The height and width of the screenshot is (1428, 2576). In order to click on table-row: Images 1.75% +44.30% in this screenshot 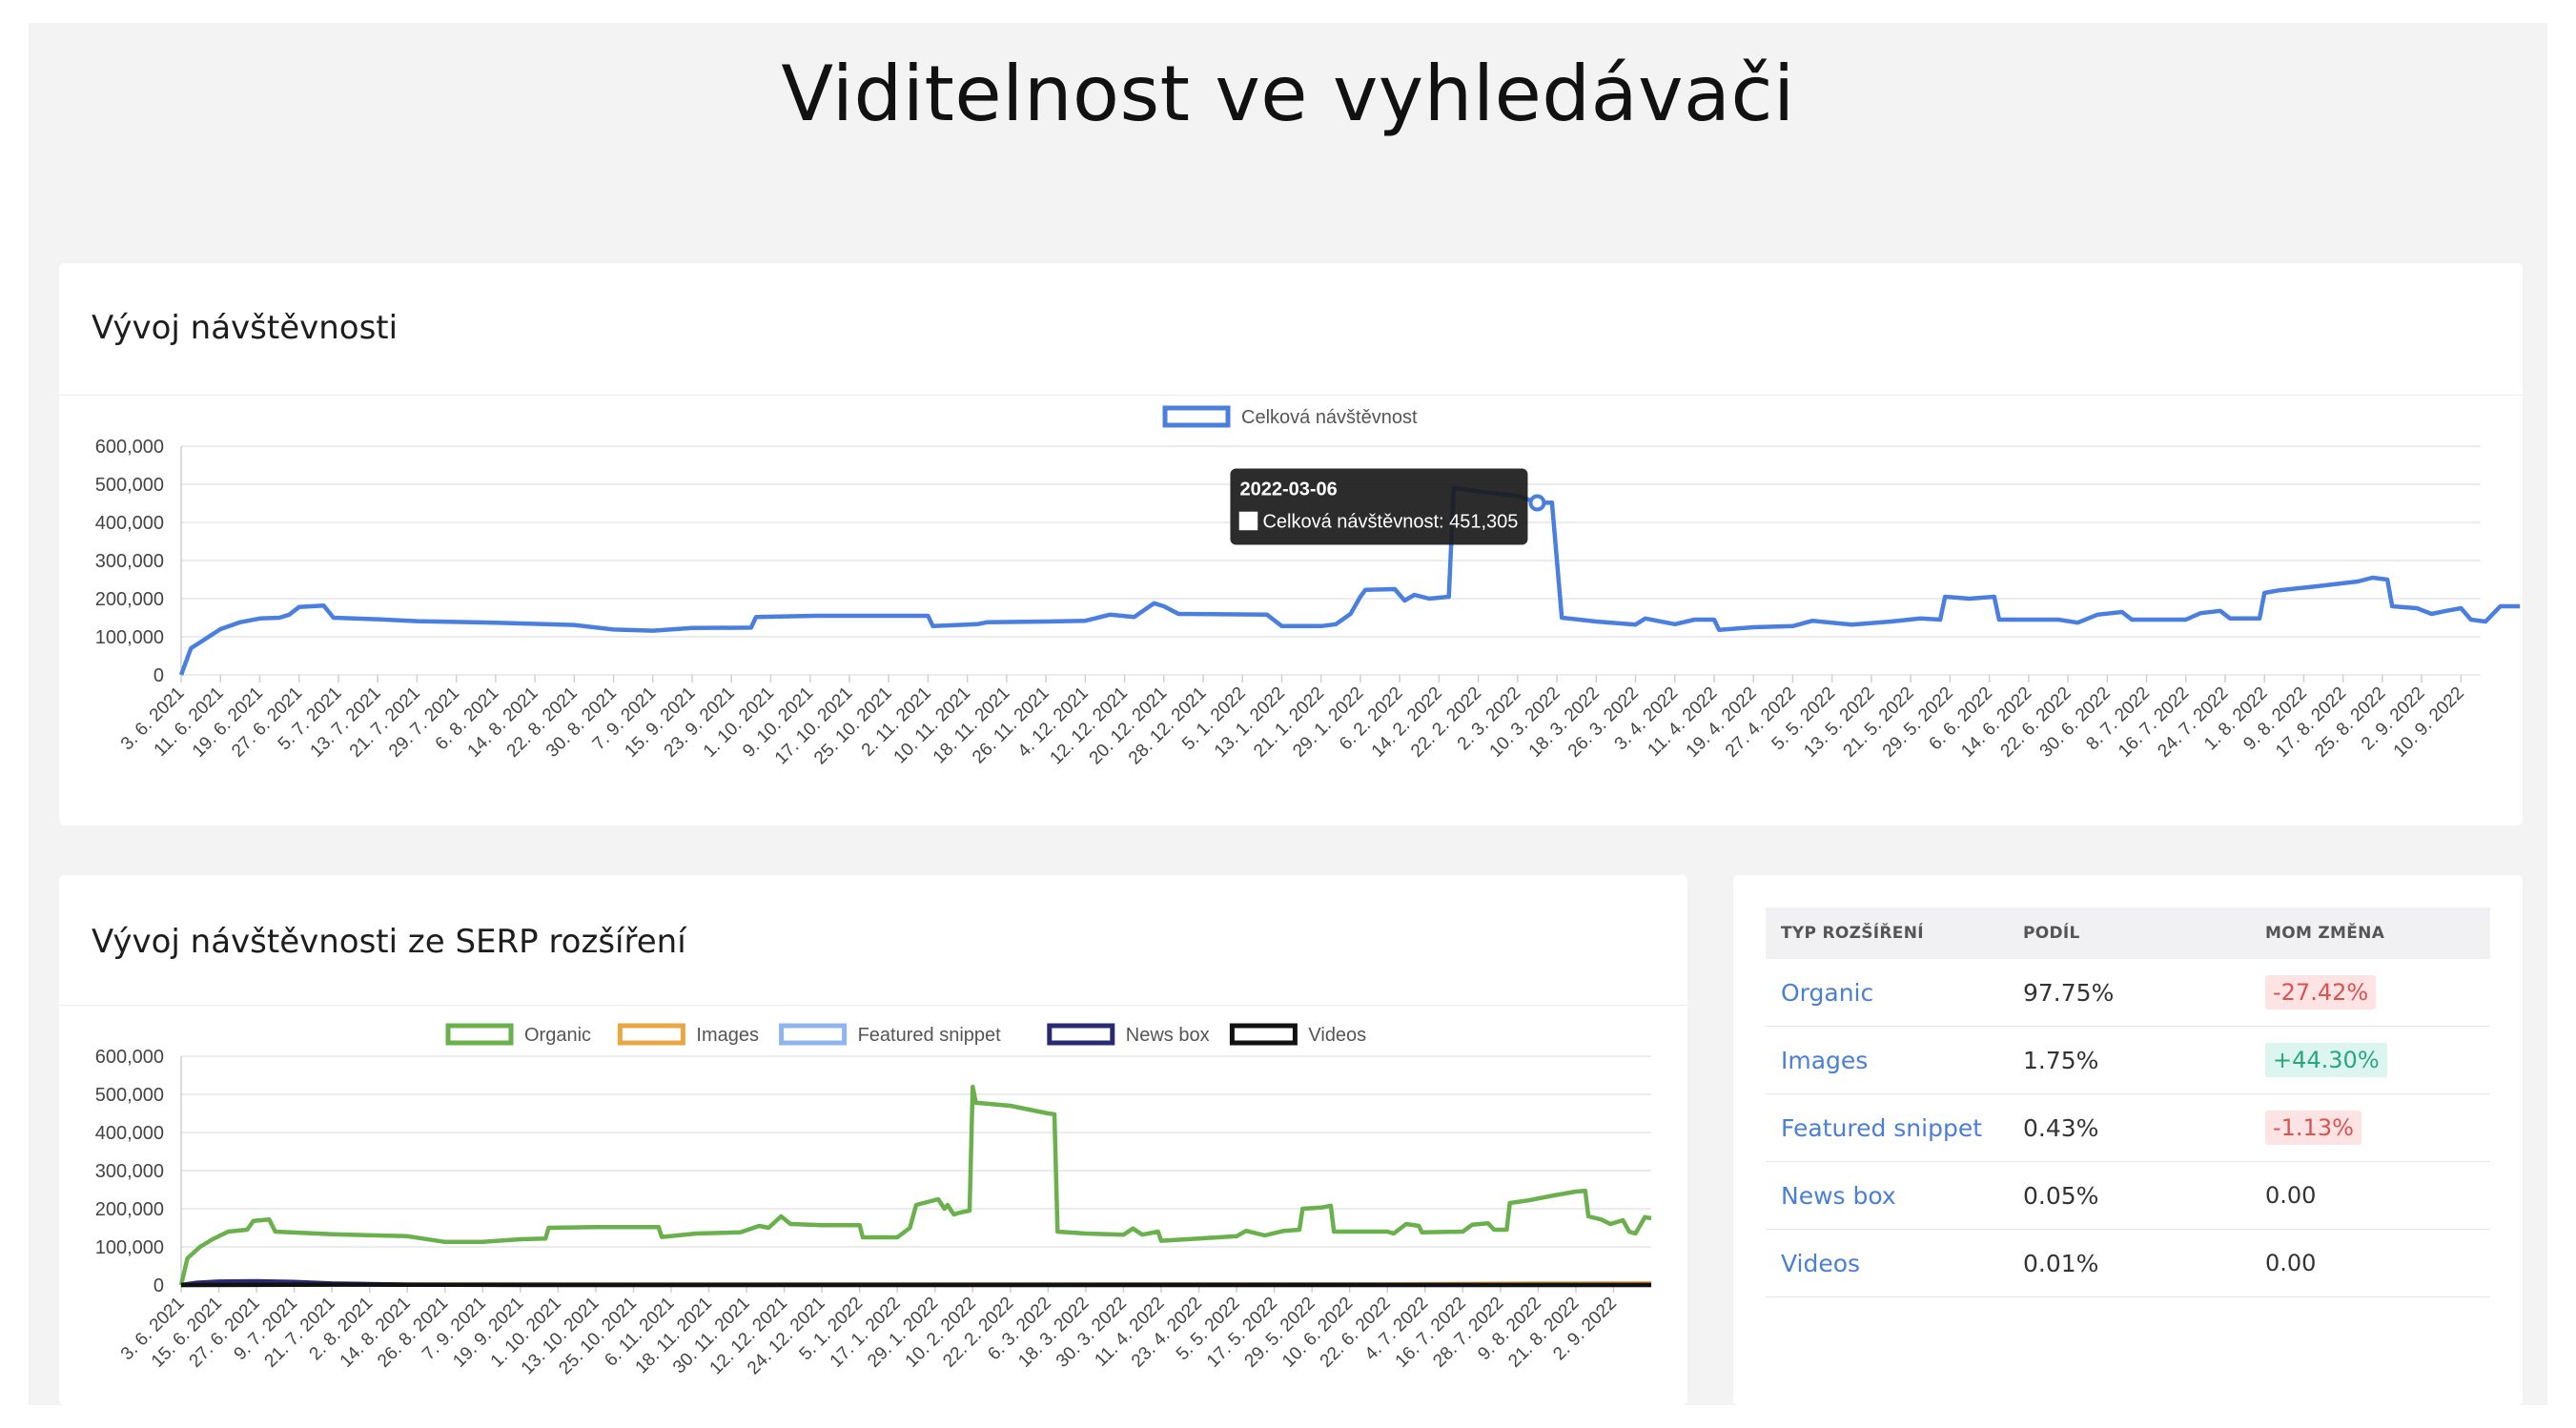, I will do `click(2128, 1060)`.